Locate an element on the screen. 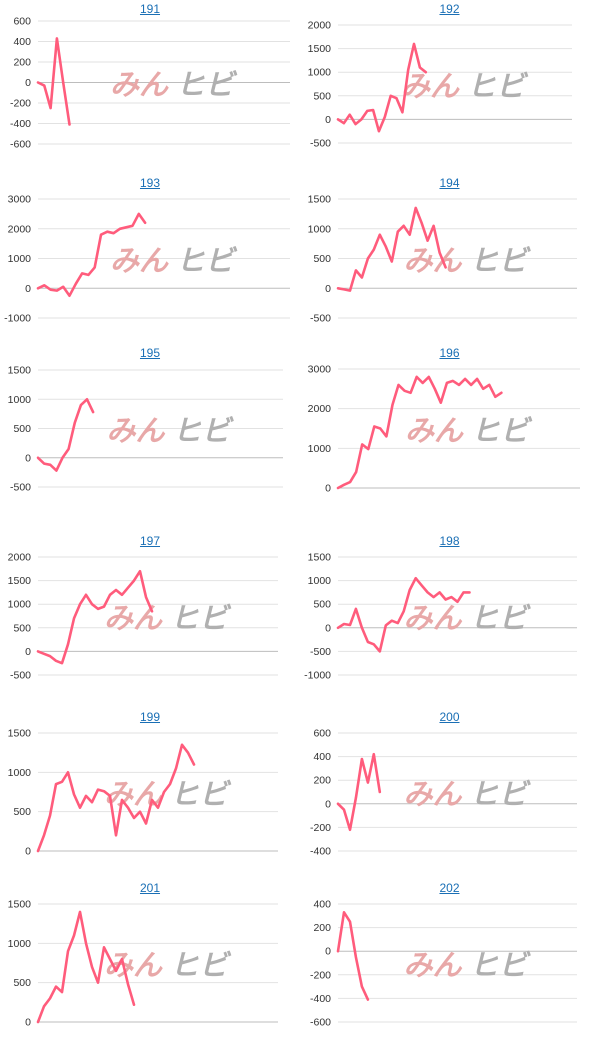  chart-title-link: 194 is located at coordinates (449, 183).